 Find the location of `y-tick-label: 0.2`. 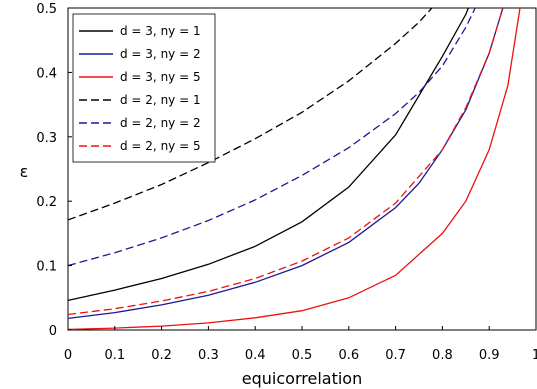

y-tick-label: 0.2 is located at coordinates (46, 202).